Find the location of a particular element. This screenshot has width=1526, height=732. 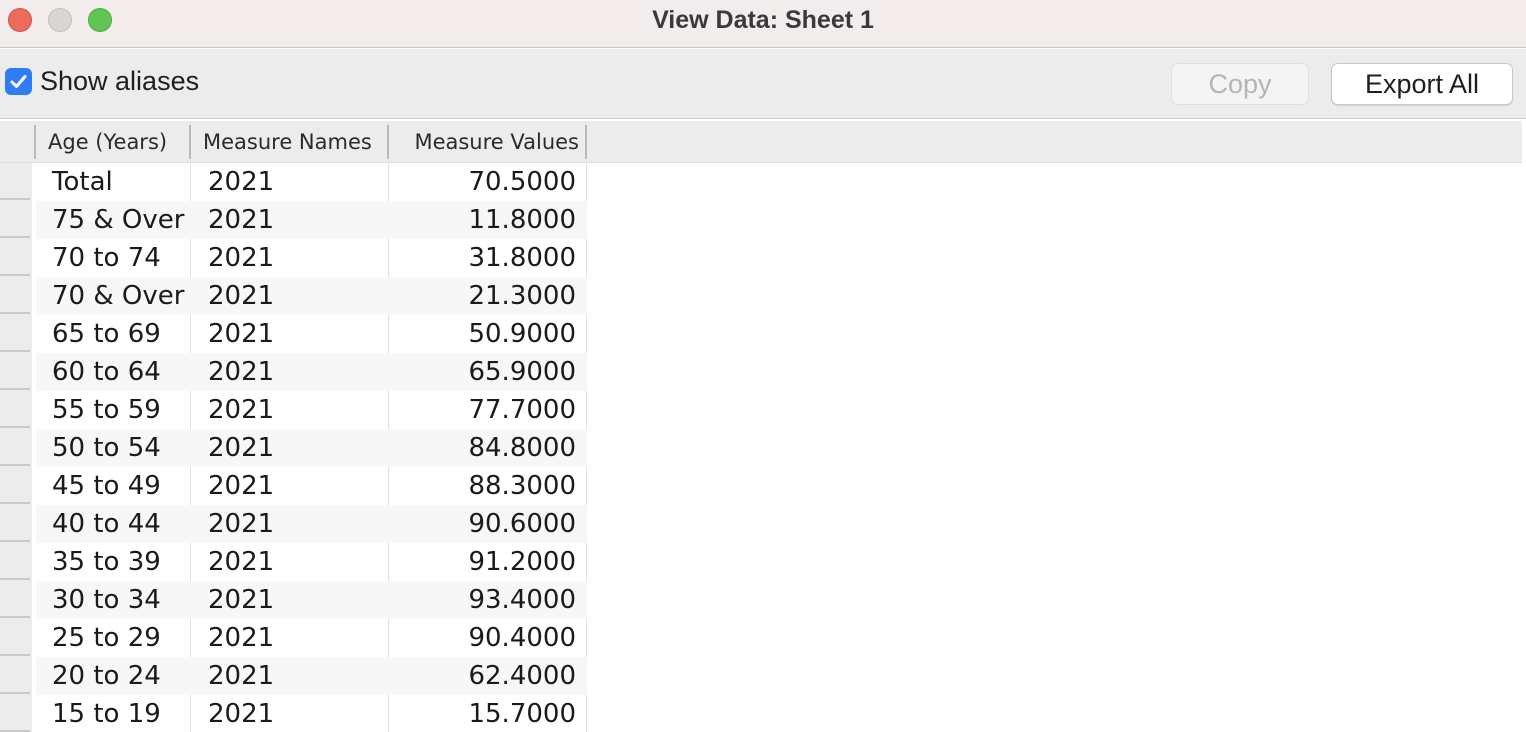

table-row: 75 & Over 2021 11.8000 is located at coordinates (311, 220).